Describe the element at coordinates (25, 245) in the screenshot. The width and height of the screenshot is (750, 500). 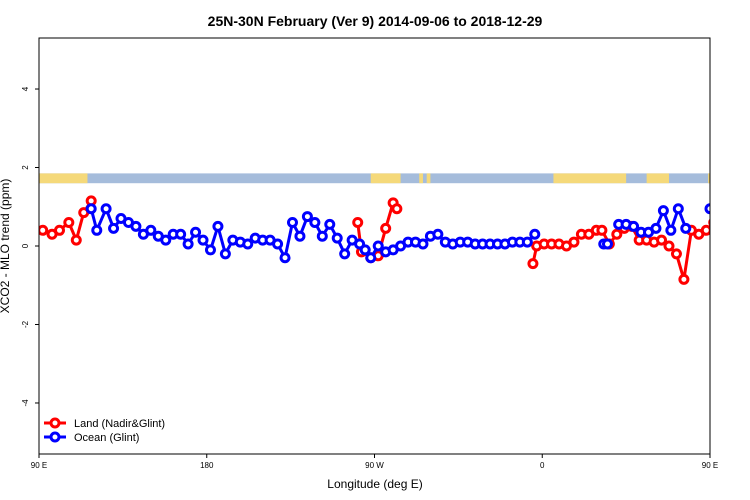
I see `y-tick-label: 0` at that location.